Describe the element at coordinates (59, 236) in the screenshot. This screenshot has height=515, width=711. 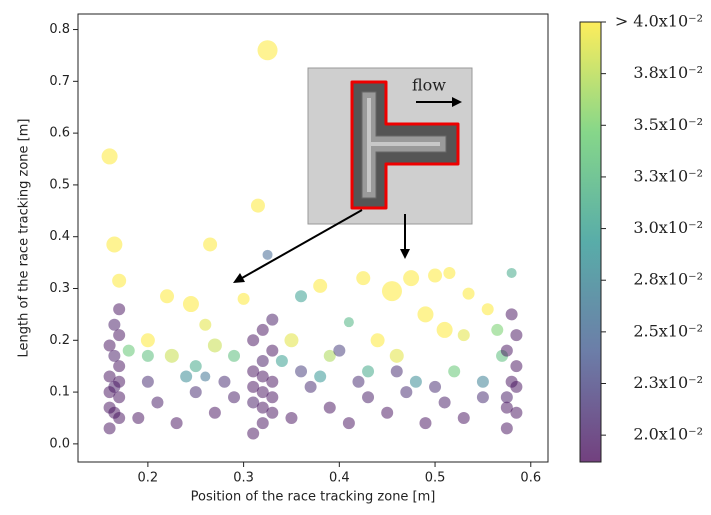
I see `y-tick-label: 0.4` at that location.